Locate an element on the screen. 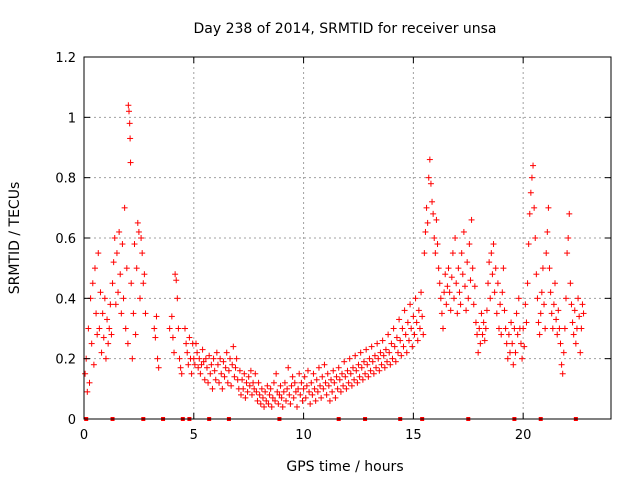 This screenshot has height=480, width=640. y-tick-label: 0.4 is located at coordinates (65, 299).